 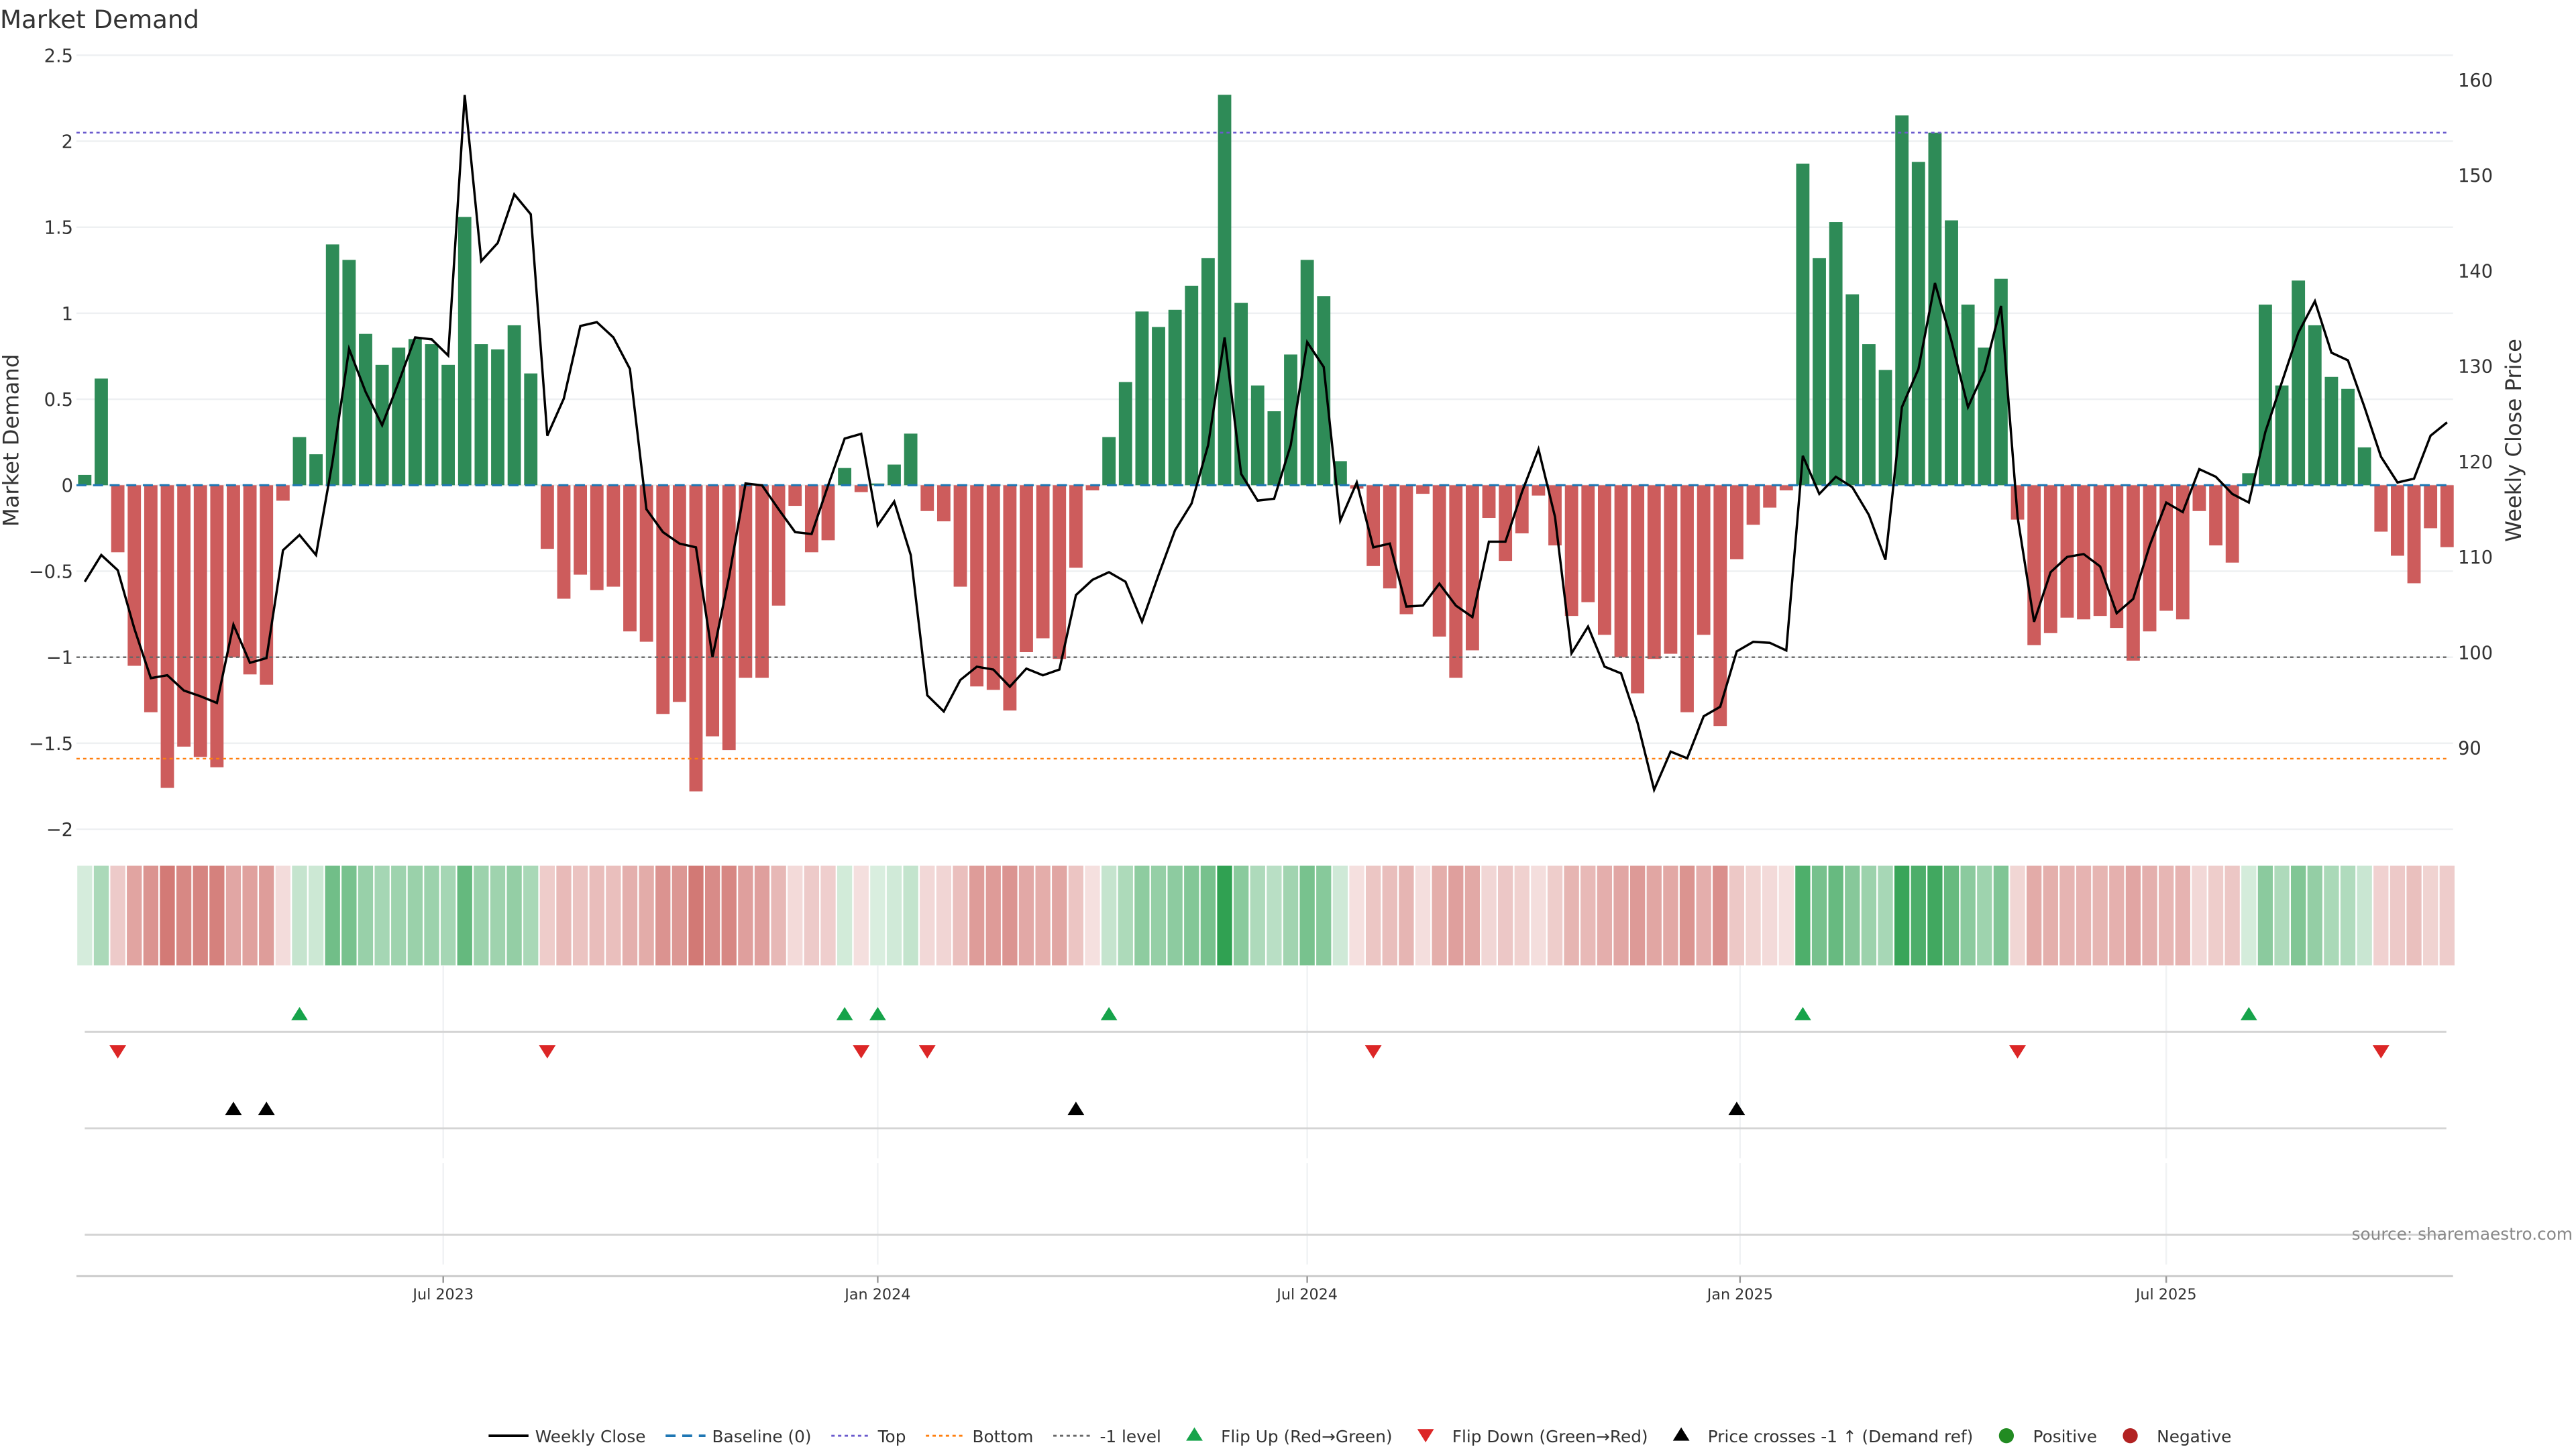 I want to click on legend-triangle-up-icon, so click(x=1194, y=1434).